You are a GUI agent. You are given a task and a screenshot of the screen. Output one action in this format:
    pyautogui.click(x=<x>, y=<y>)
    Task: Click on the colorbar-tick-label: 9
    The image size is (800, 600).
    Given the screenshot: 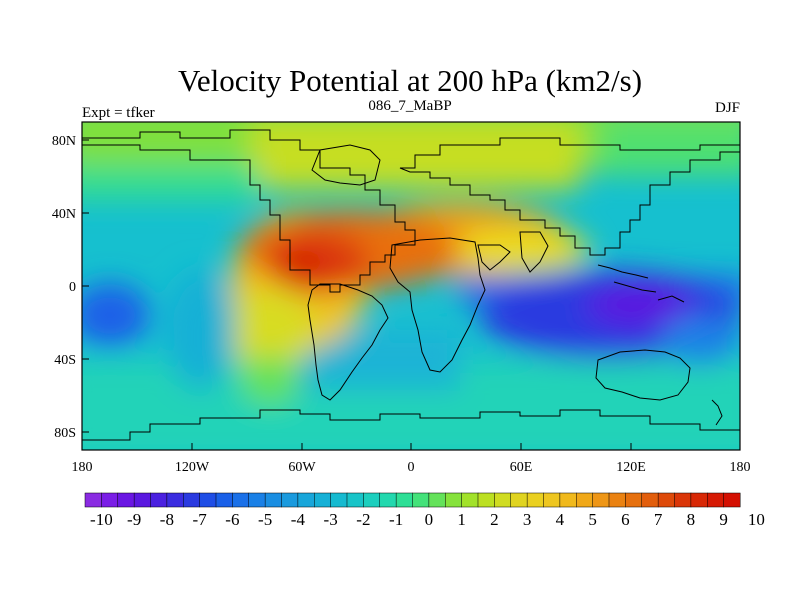 What is the action you would take?
    pyautogui.click(x=723, y=519)
    